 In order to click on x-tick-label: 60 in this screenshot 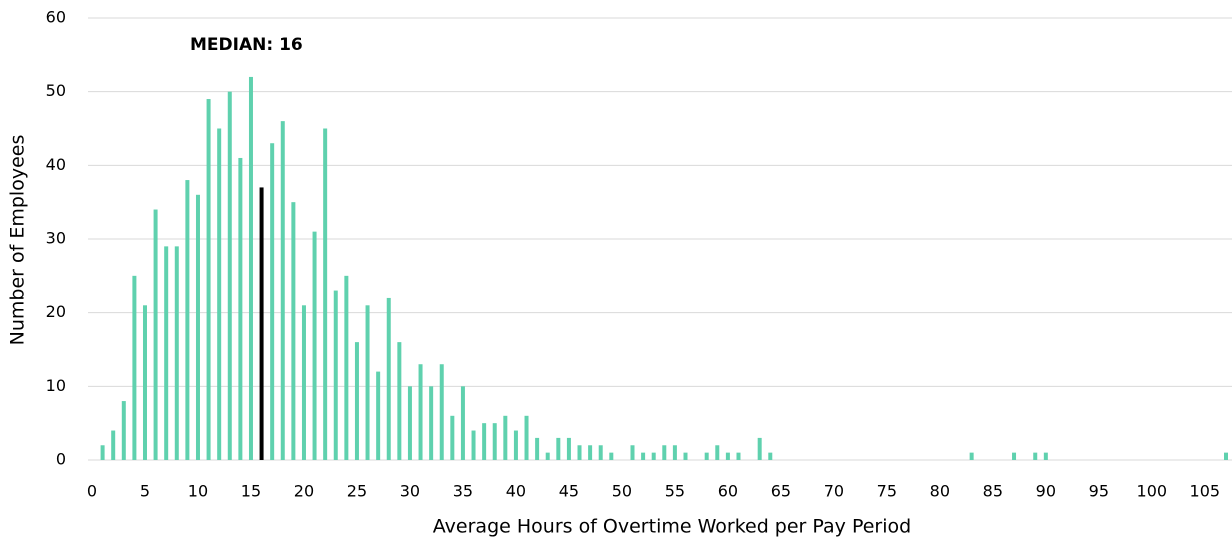, I will do `click(728, 491)`.